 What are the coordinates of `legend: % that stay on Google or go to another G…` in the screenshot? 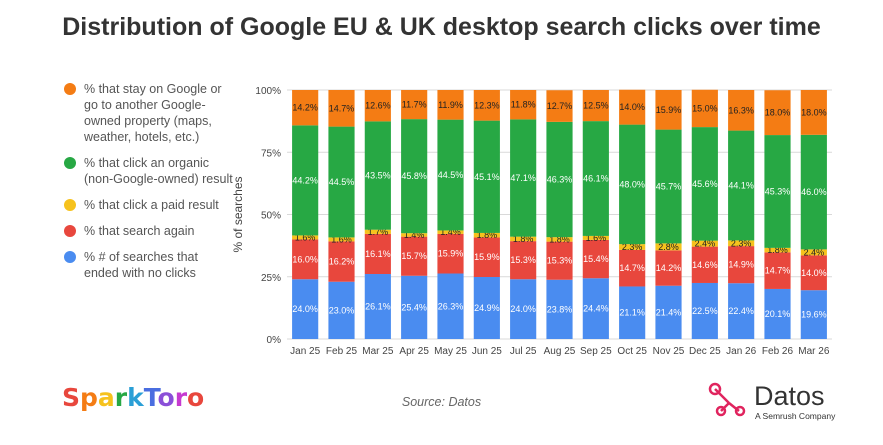 It's located at (149, 186).